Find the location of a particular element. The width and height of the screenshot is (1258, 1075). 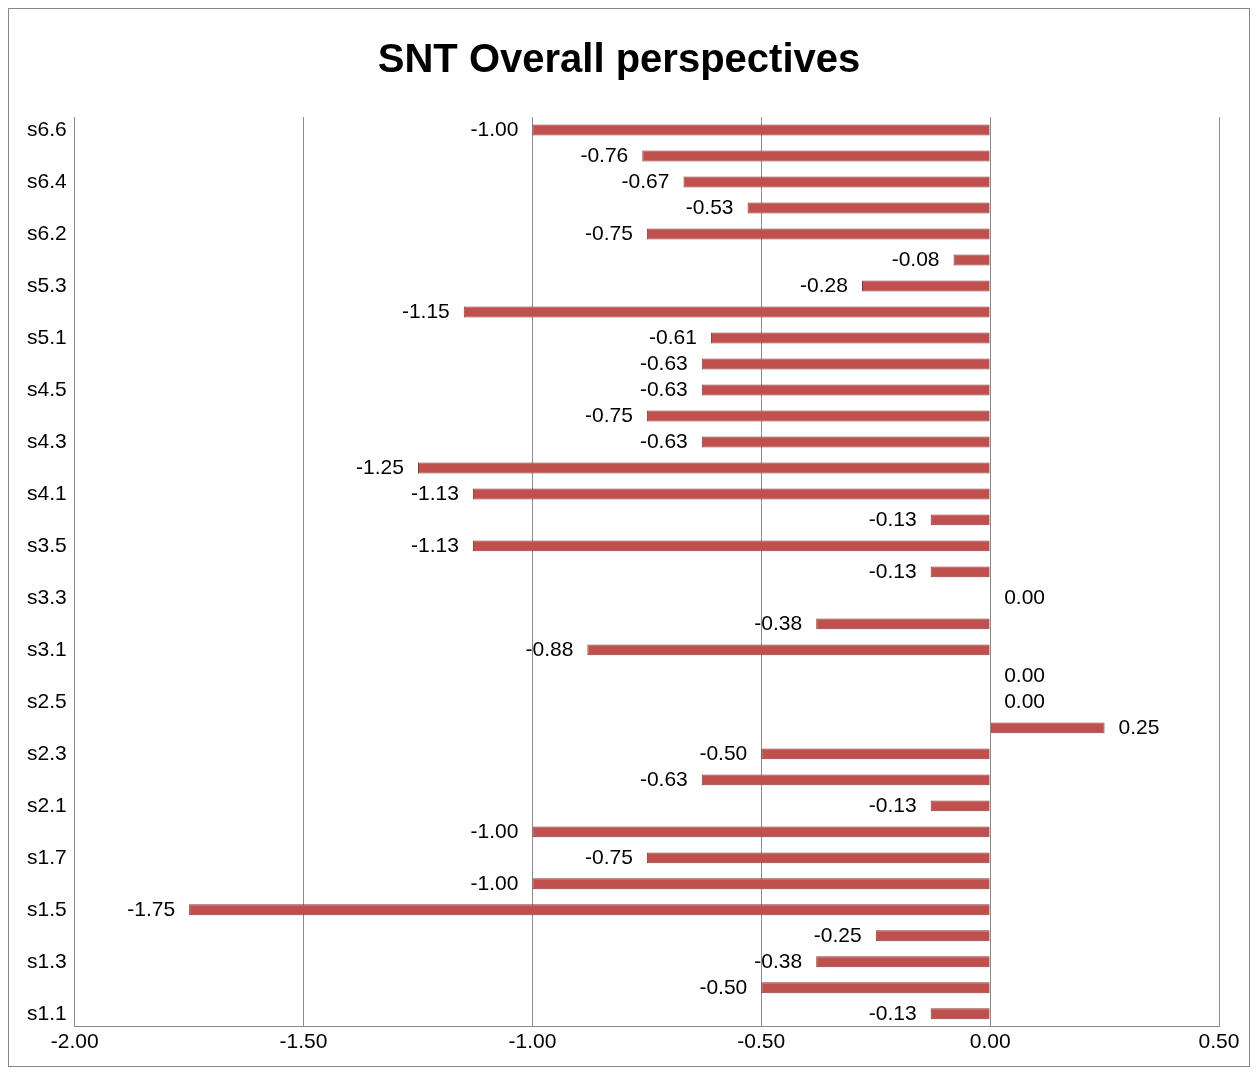

data-label: -0.61 is located at coordinates (673, 336).